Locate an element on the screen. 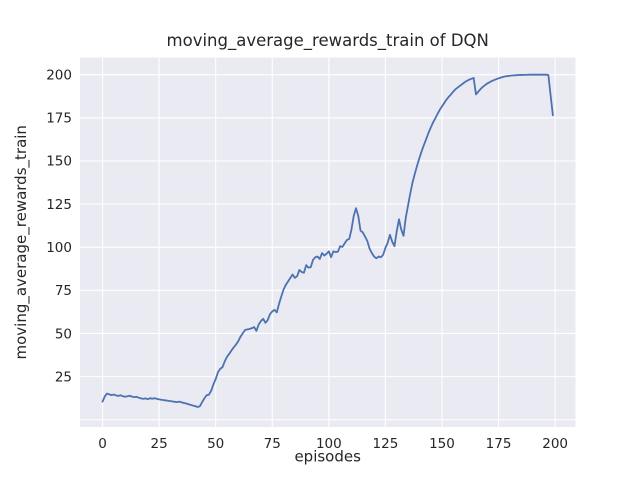 The height and width of the screenshot is (480, 640). x-tick-label: 50 is located at coordinates (215, 444).